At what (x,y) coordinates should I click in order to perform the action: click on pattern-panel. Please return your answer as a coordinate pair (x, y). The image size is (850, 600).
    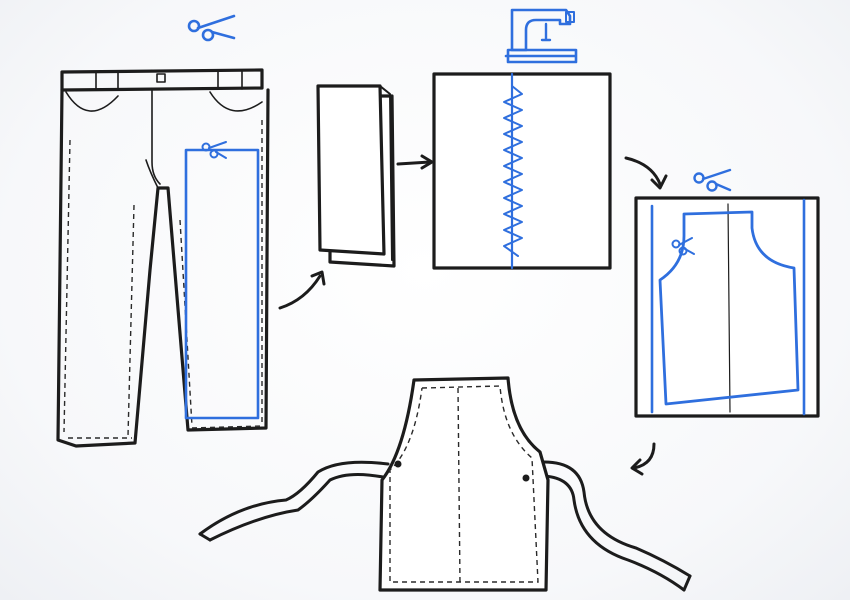
    Looking at the image, I should click on (727, 307).